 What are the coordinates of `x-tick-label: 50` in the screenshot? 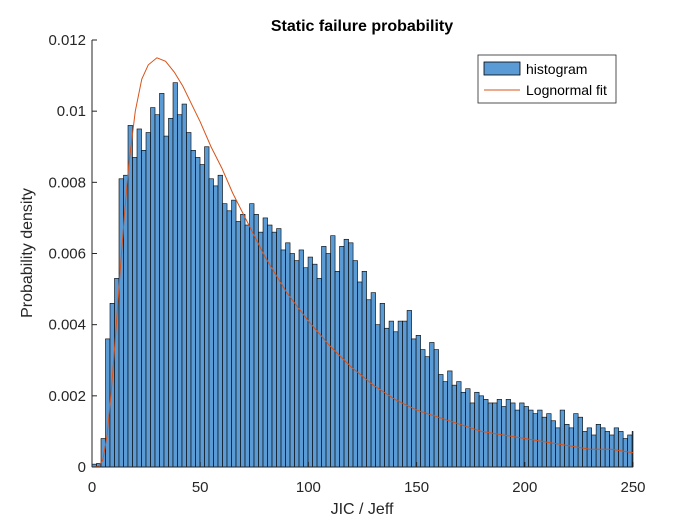 It's located at (200, 487).